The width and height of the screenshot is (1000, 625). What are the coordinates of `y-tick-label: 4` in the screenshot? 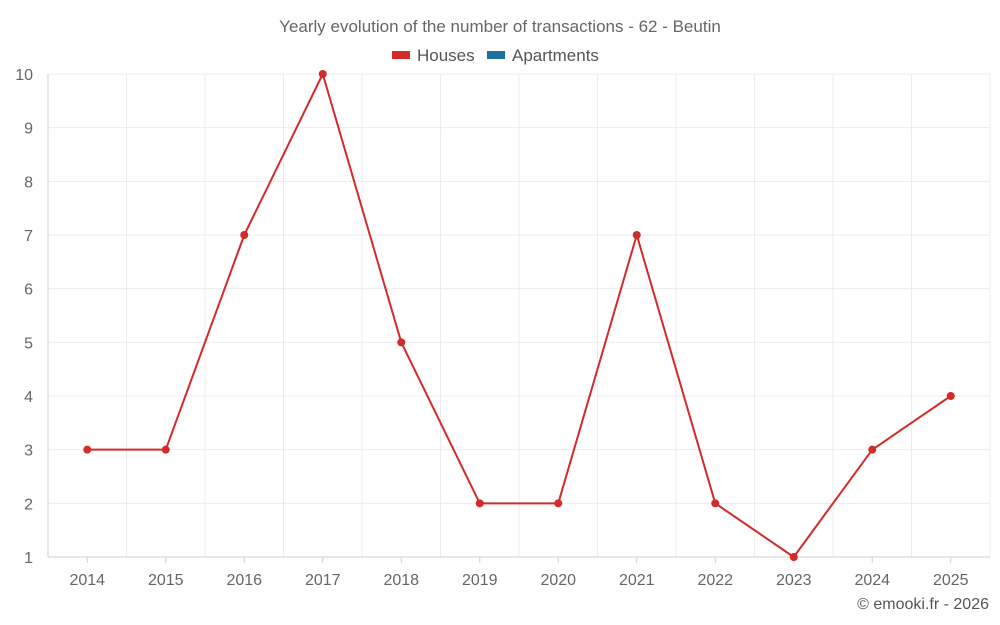 It's located at (28, 397).